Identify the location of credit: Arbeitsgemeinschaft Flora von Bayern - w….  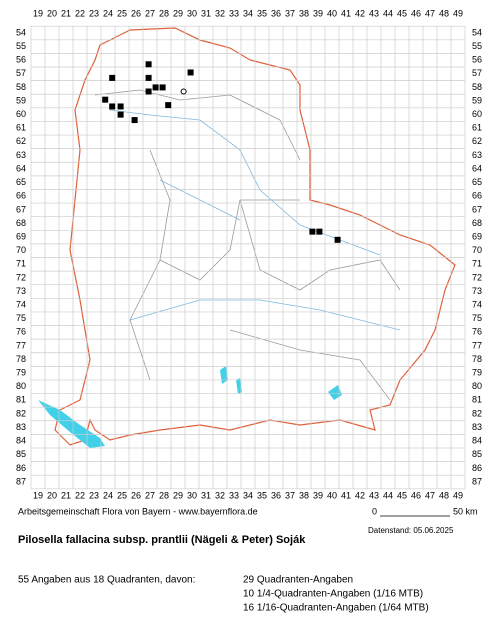
(138, 511).